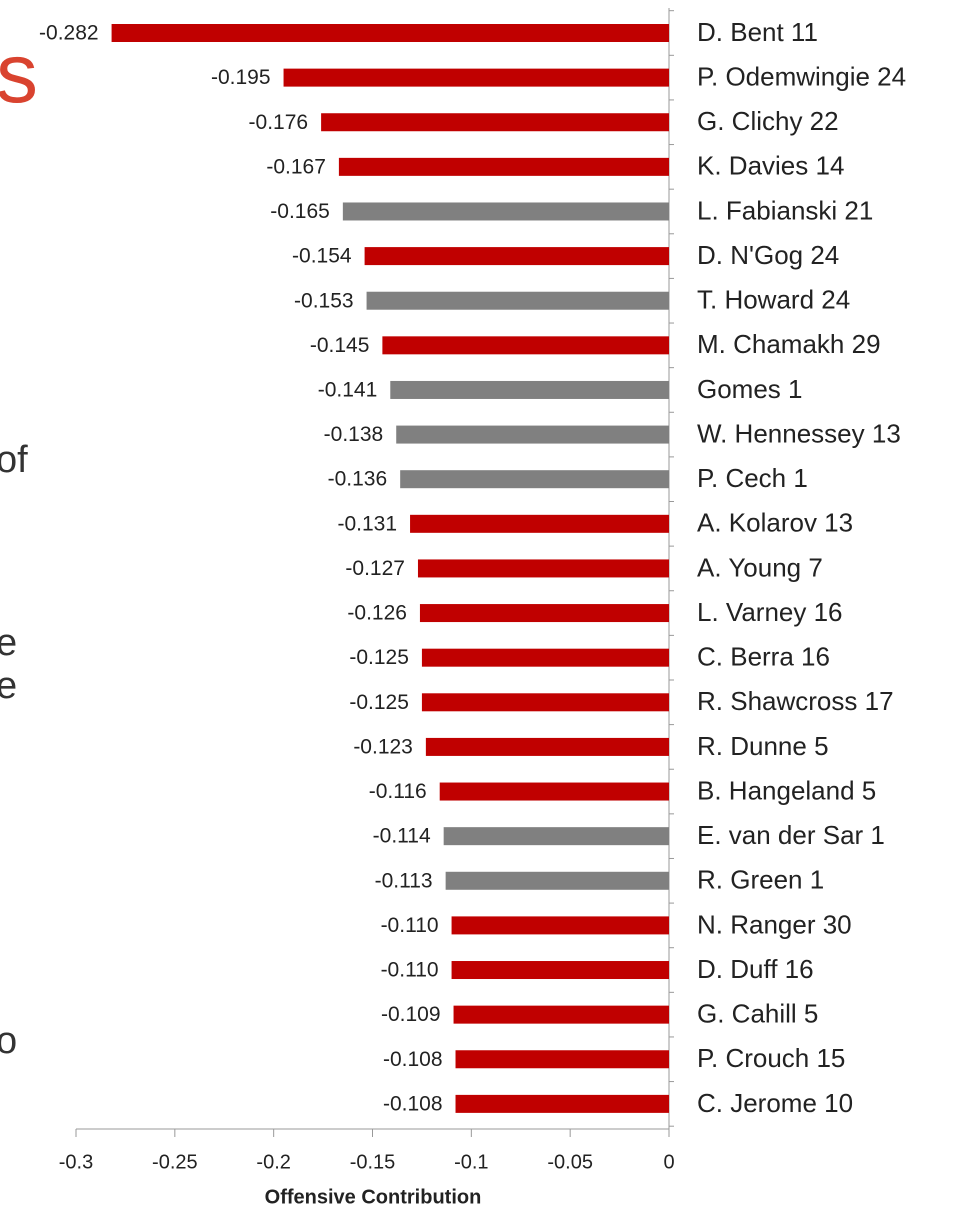 This screenshot has height=1211, width=971. Describe the element at coordinates (774, 924) in the screenshot. I see `category-label: N. Ranger 30` at that location.